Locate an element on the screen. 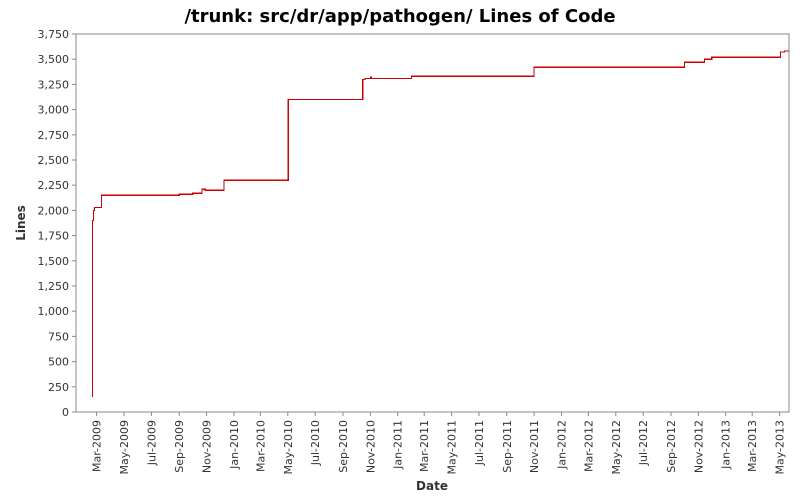 The height and width of the screenshot is (500, 800). x-tick-label: Jan-2012 is located at coordinates (562, 445).